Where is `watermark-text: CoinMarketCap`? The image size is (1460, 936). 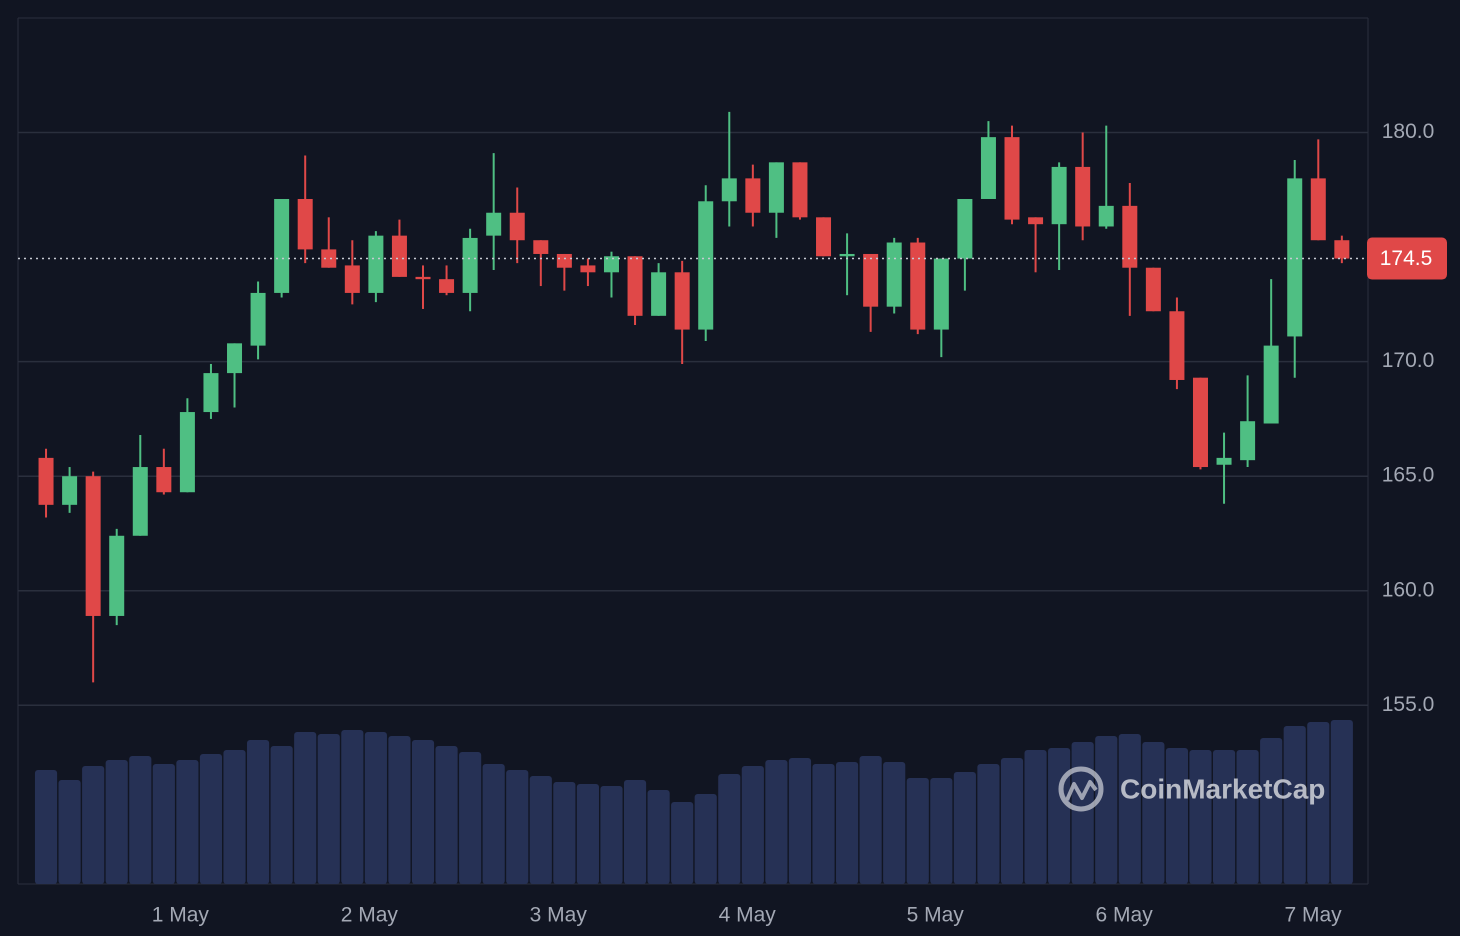 watermark-text: CoinMarketCap is located at coordinates (1222, 788).